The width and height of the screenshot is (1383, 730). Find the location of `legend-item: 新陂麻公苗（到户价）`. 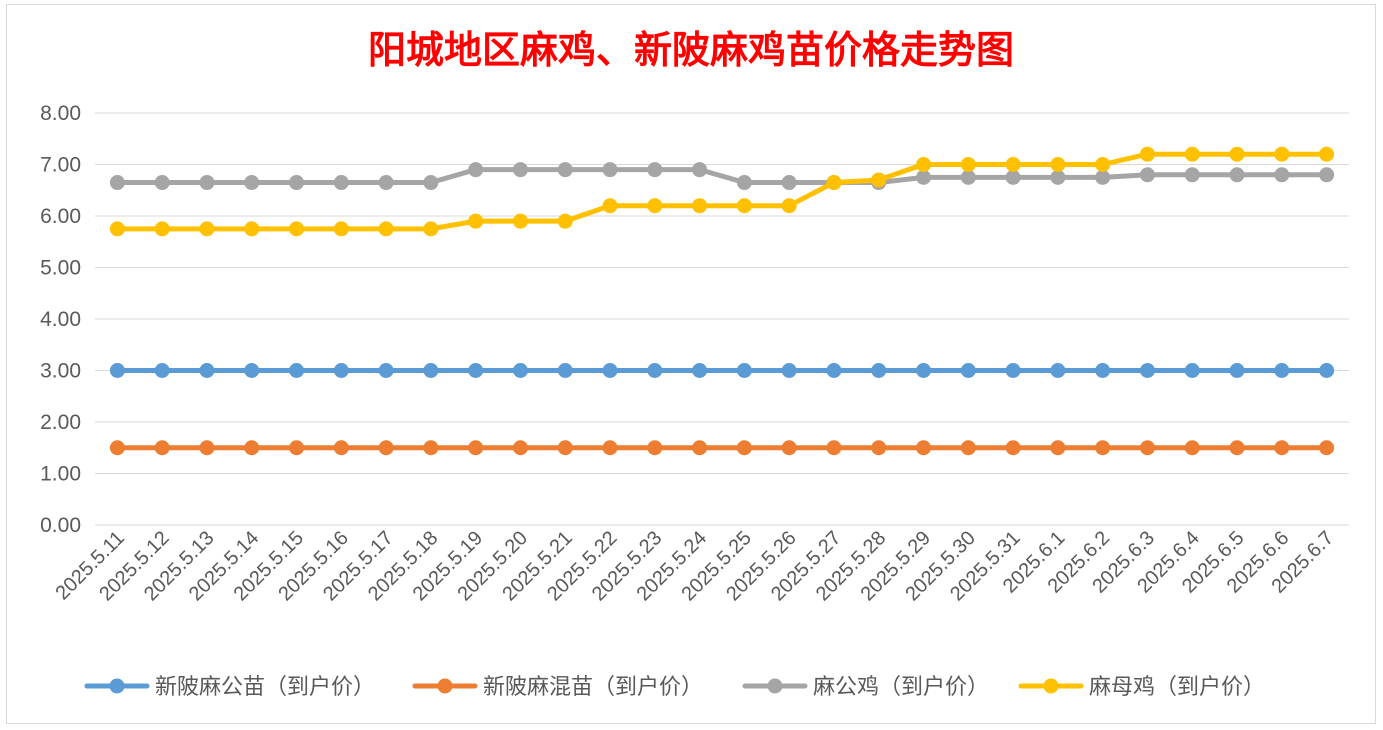

legend-item: 新陂麻公苗（到户价） is located at coordinates (229, 687).